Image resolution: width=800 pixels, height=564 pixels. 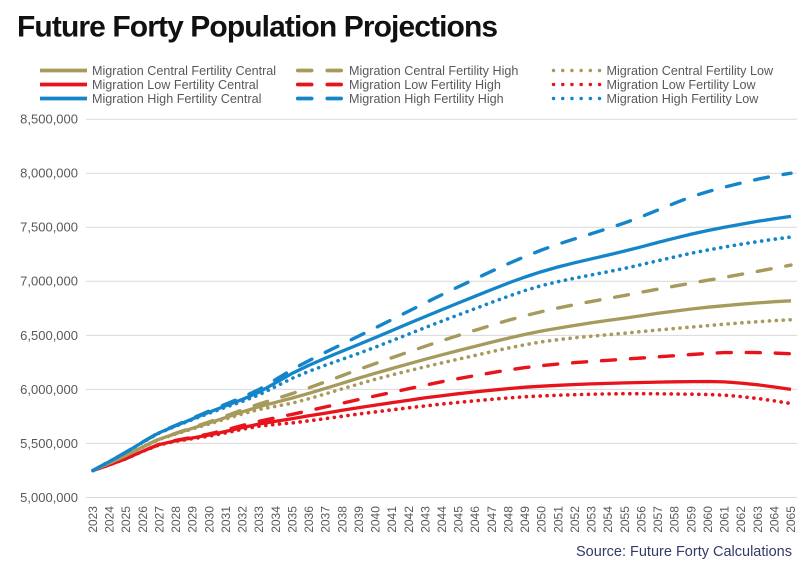 I want to click on svg-text:Migration Central Fertility Lo: Migration Central Fertility Low, so click(x=690, y=71).